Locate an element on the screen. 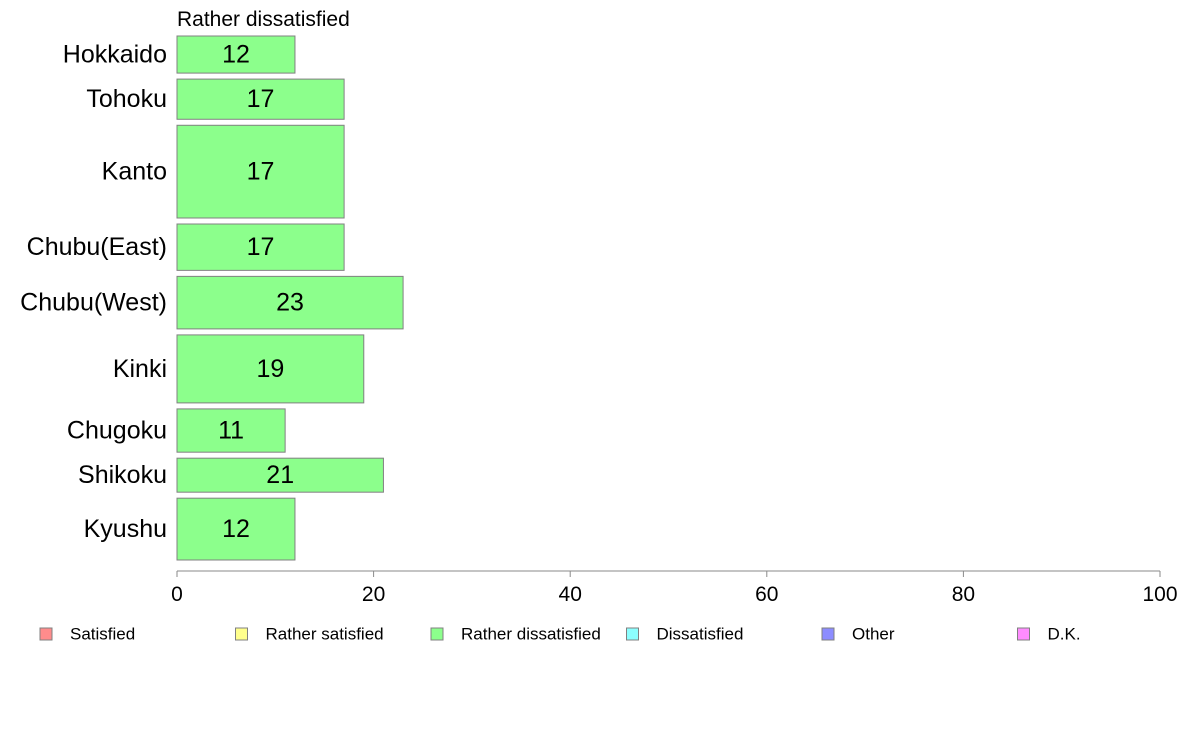 This screenshot has height=736, width=1188. category-label: Kinki is located at coordinates (140, 369).